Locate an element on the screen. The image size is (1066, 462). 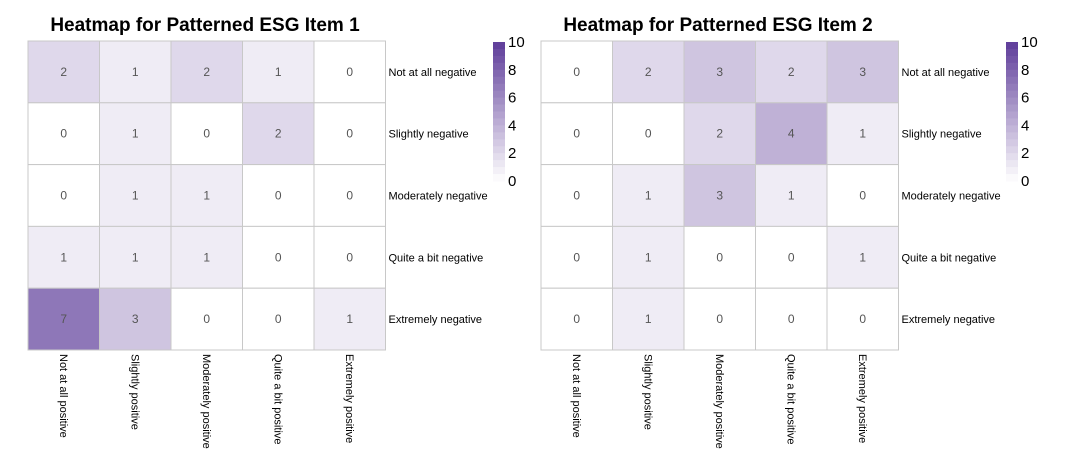
legend-tick-label: 6 is located at coordinates (1025, 98).